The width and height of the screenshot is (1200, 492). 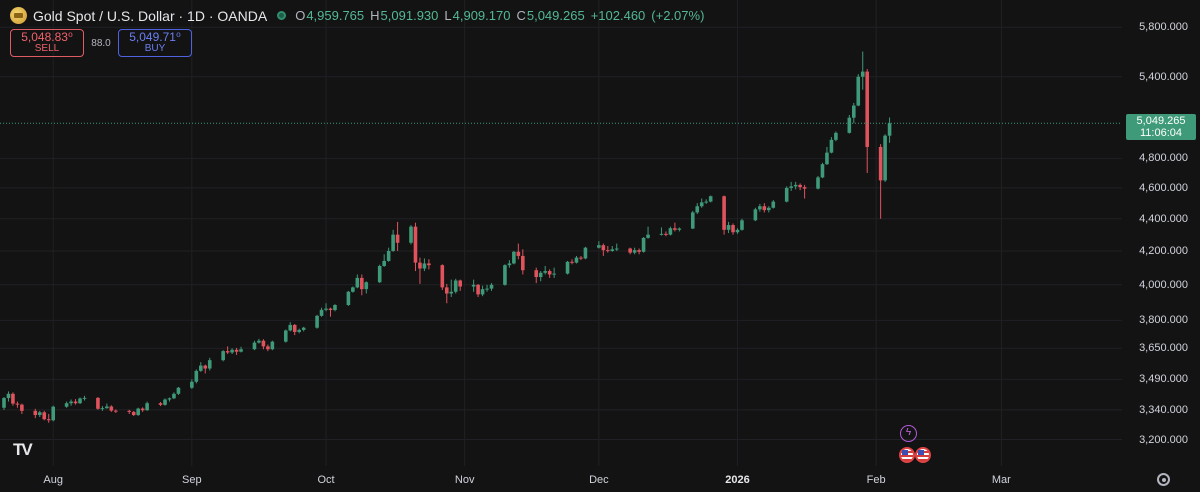 I want to click on y-tick-label: 5,400.000, so click(x=1163, y=76).